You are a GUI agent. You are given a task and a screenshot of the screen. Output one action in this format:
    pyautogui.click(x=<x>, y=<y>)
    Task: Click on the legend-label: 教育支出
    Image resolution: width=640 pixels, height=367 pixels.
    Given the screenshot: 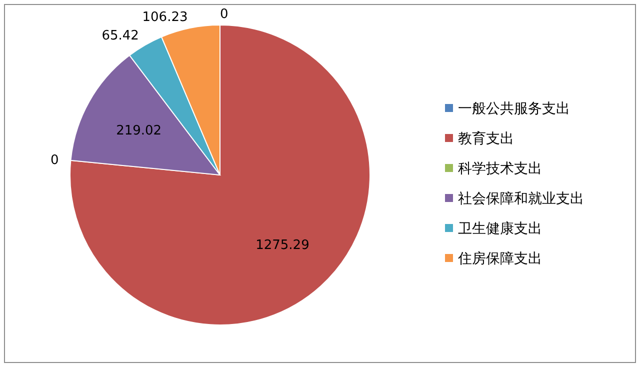 What is the action you would take?
    pyautogui.click(x=486, y=138)
    